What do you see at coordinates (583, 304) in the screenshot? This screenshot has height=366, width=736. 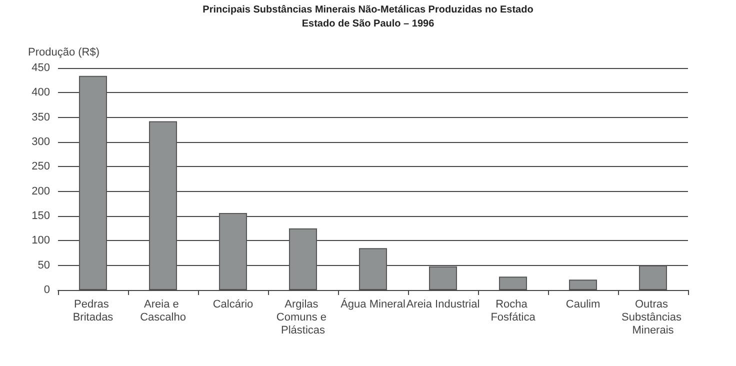 I see `x-tick-label: Caulim` at bounding box center [583, 304].